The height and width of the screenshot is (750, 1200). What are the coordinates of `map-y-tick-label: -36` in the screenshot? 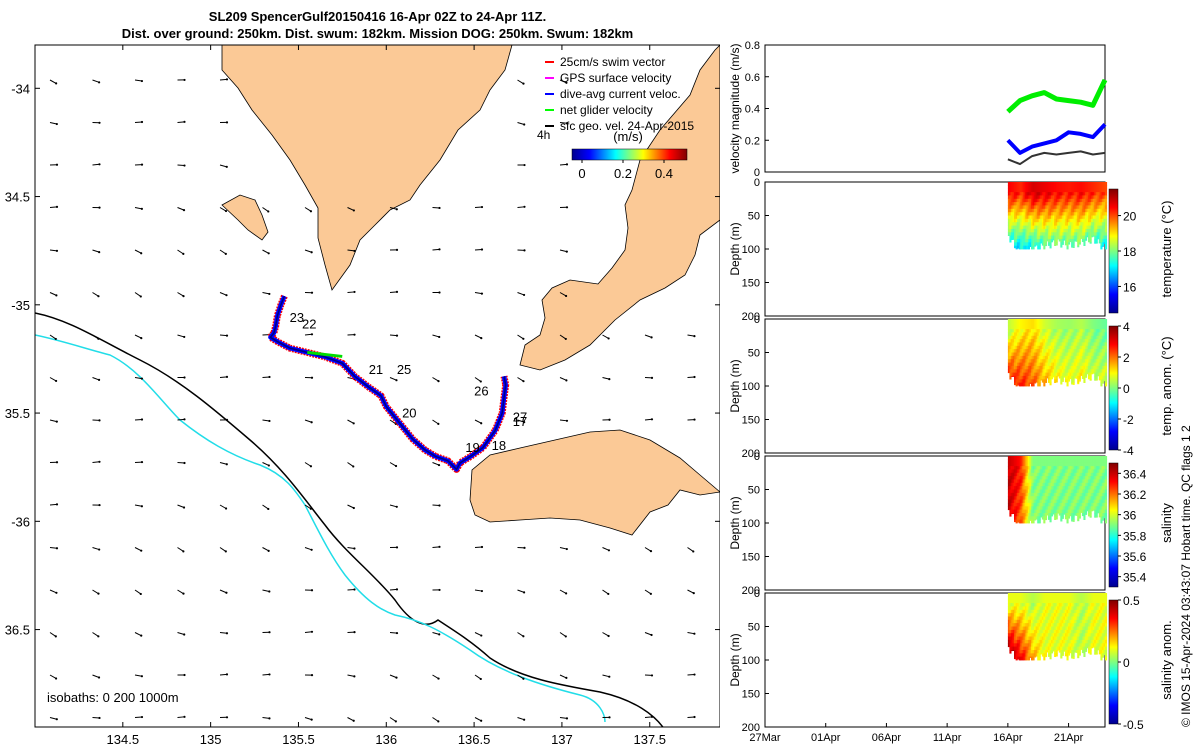 It's located at (20, 521).